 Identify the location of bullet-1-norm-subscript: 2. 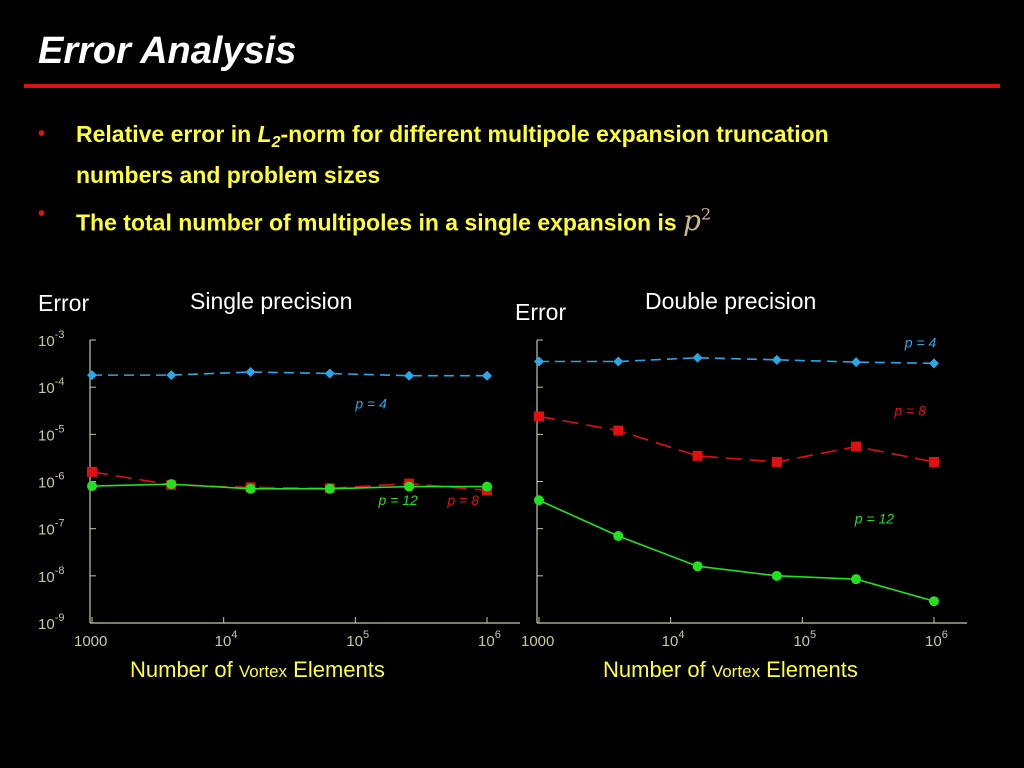
(276, 142).